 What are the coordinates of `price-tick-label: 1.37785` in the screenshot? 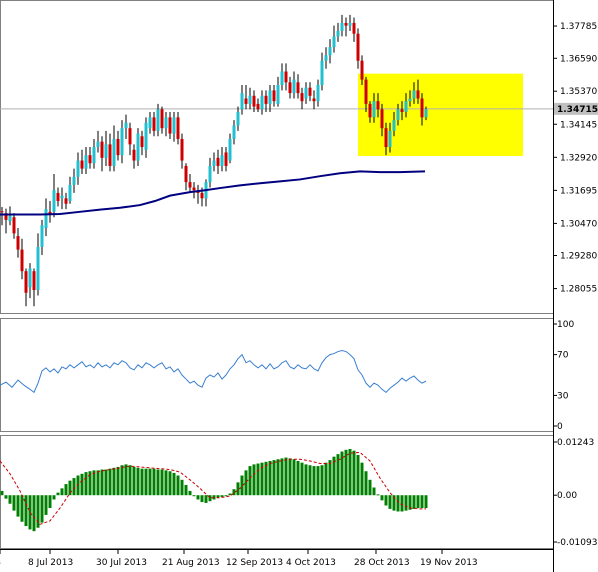 It's located at (578, 27).